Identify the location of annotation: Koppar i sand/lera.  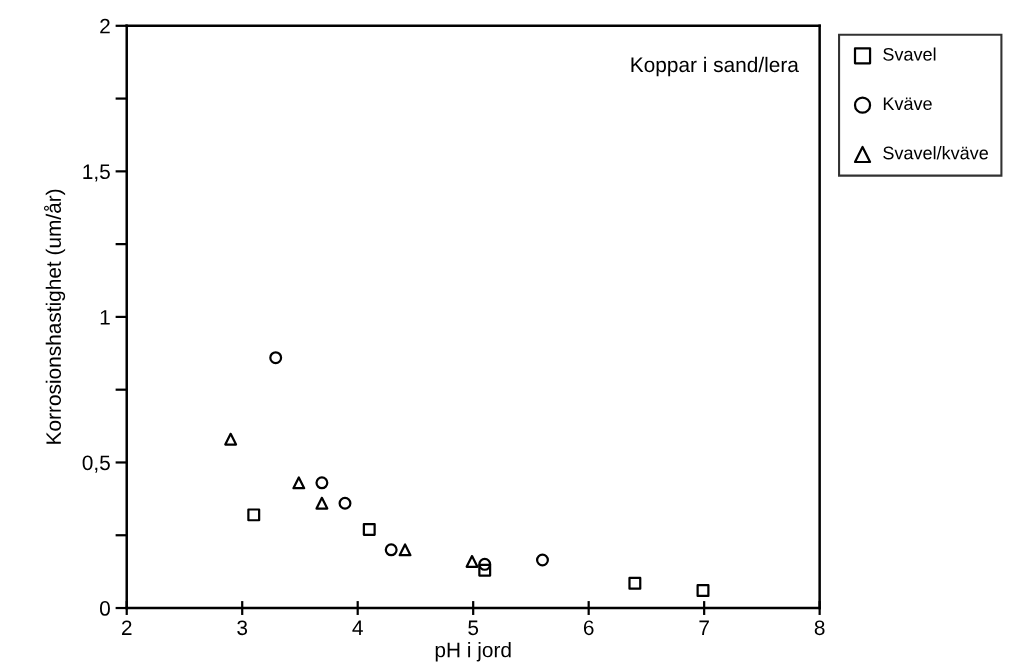
(715, 66).